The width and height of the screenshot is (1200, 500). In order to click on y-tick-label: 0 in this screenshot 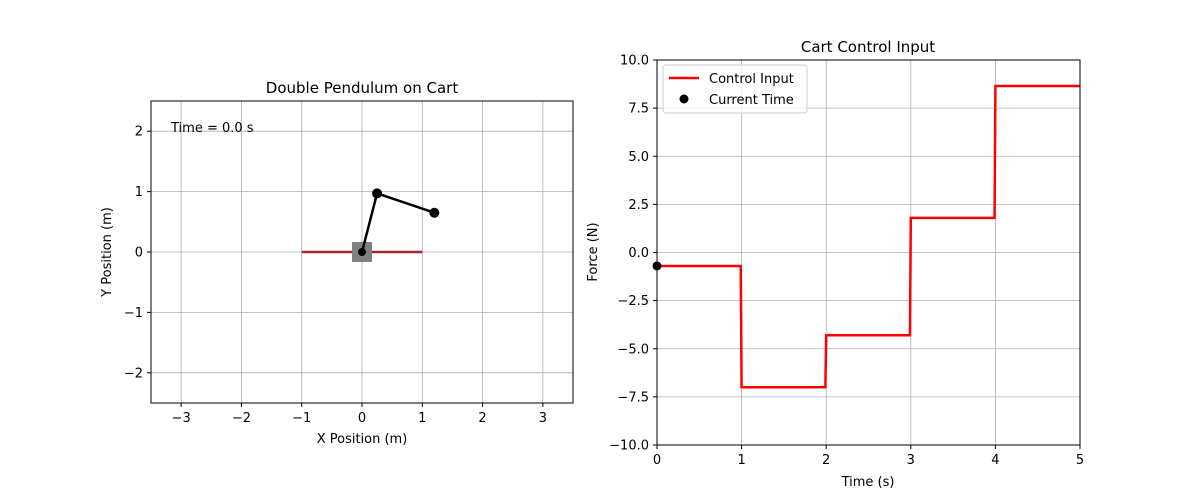, I will do `click(139, 253)`.